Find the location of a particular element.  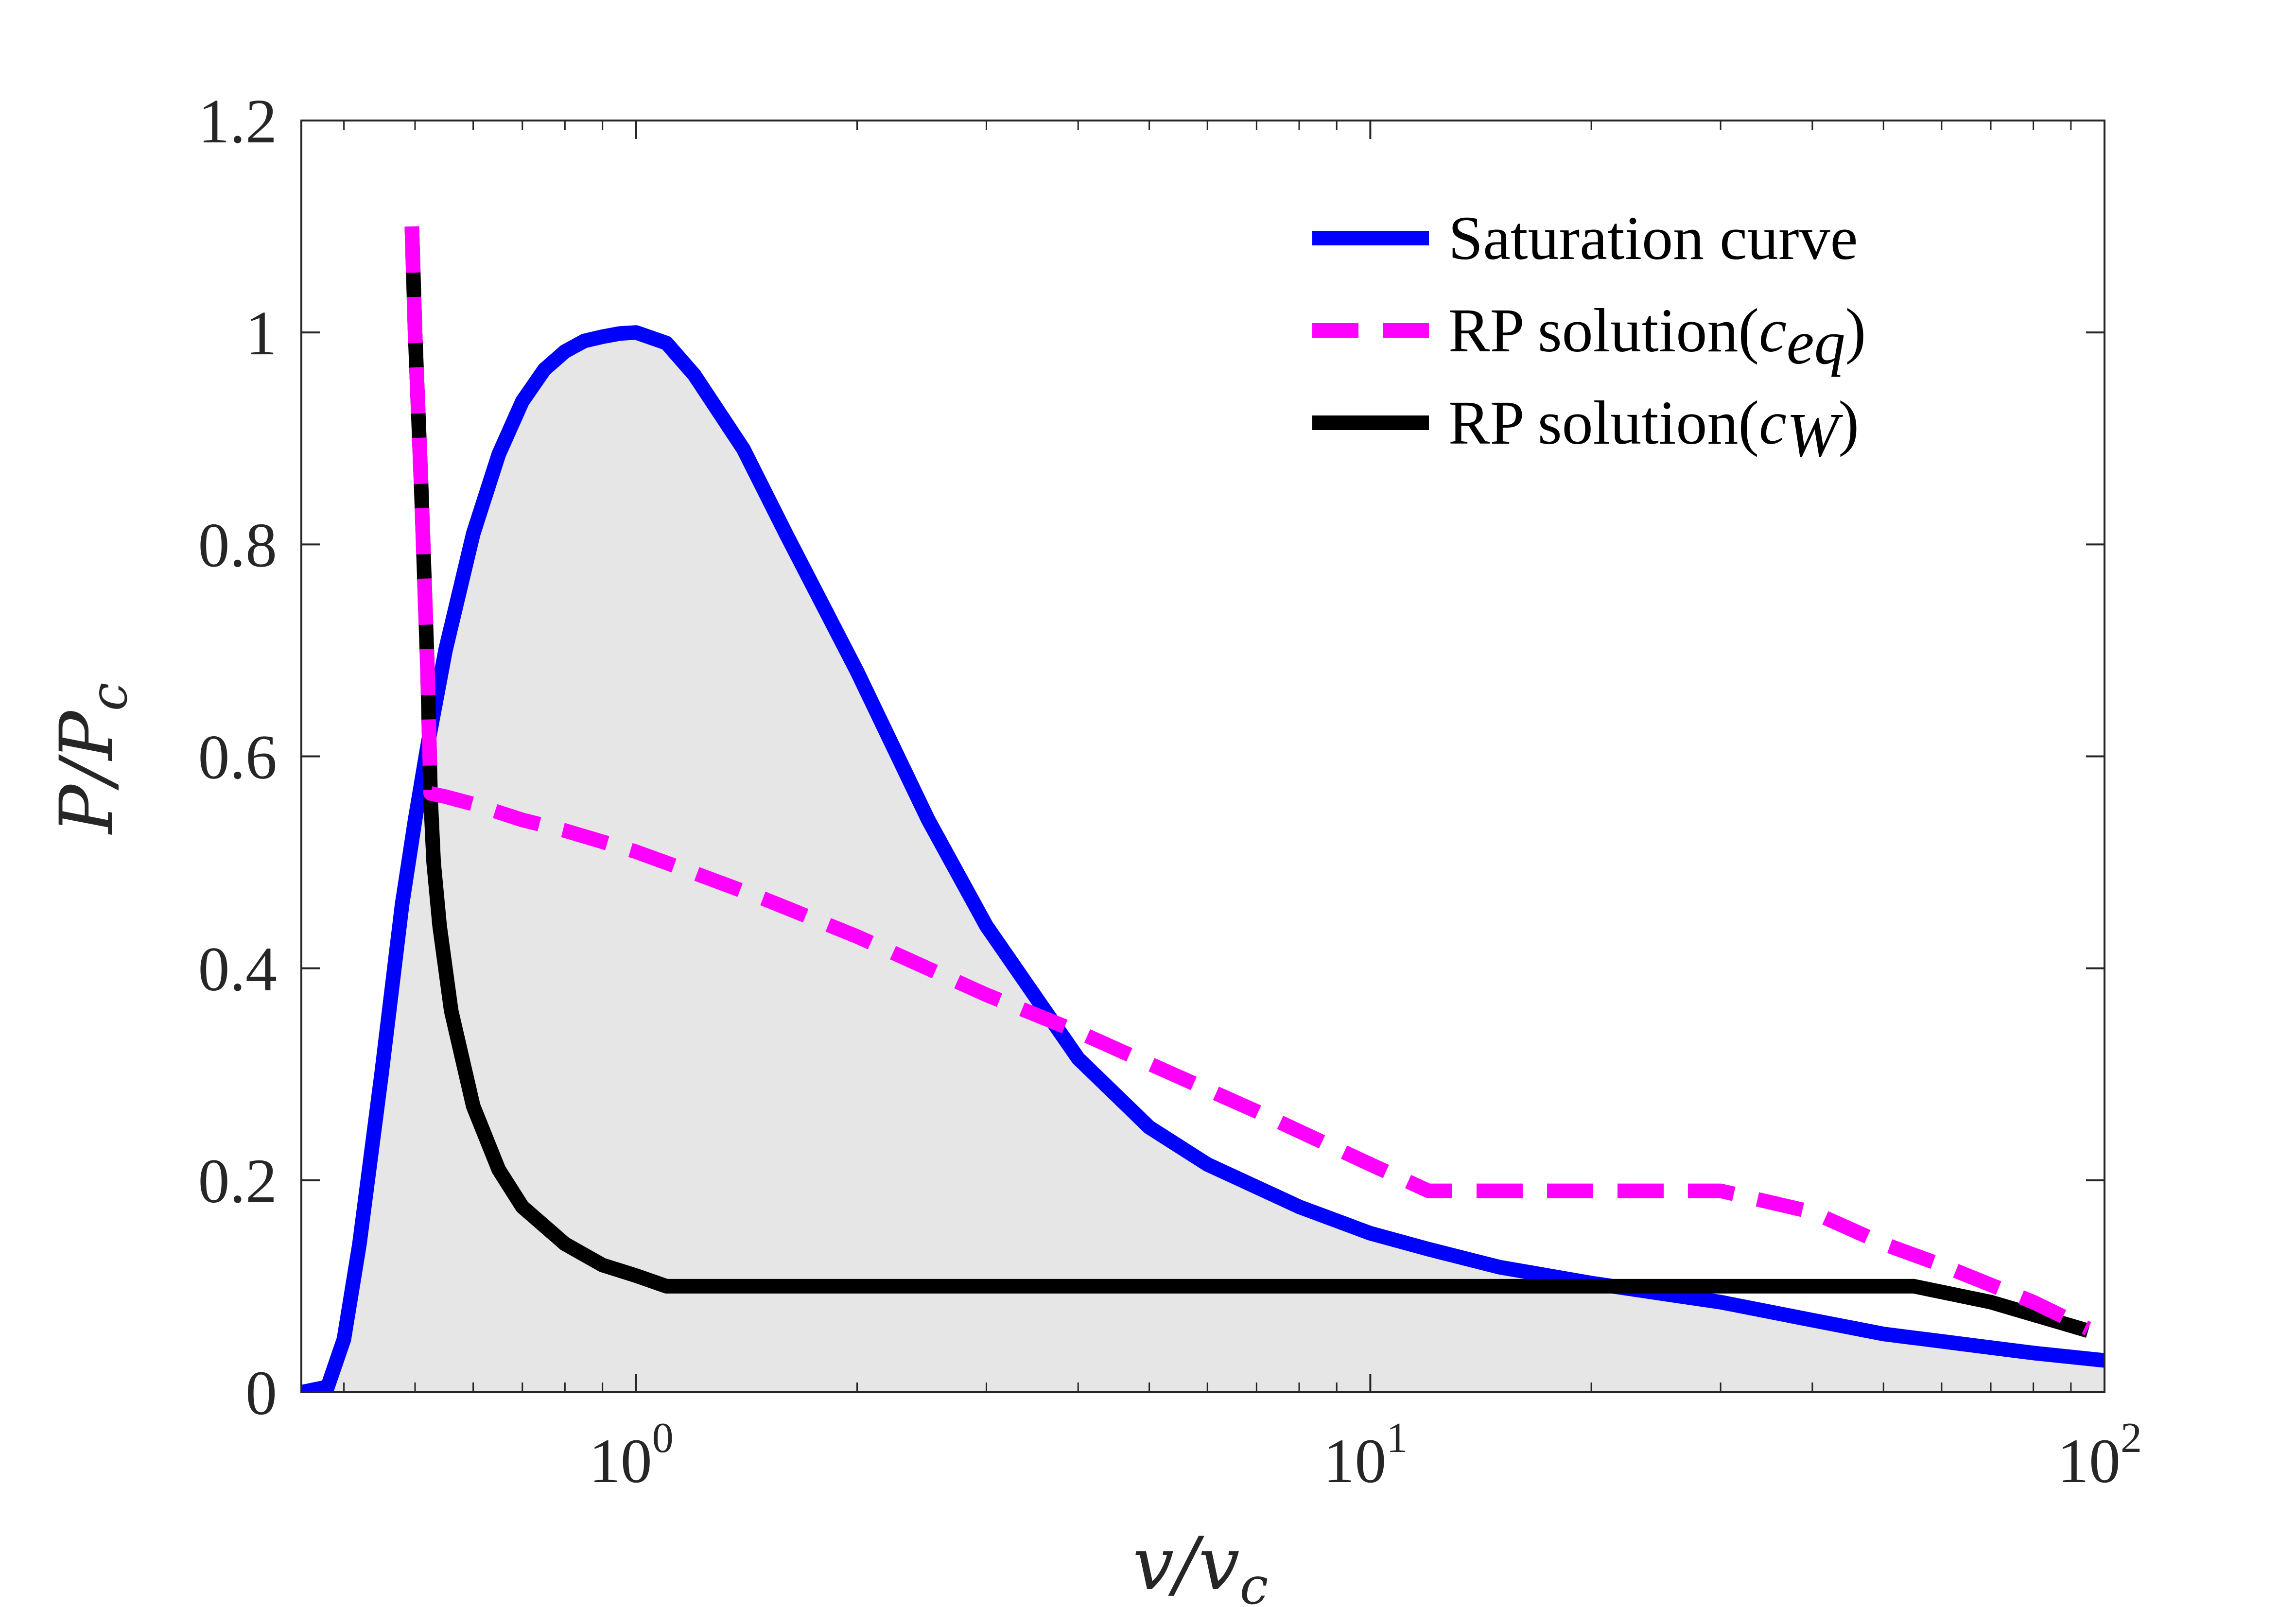

x-tick-label: 10⁰ is located at coordinates (631, 1455).